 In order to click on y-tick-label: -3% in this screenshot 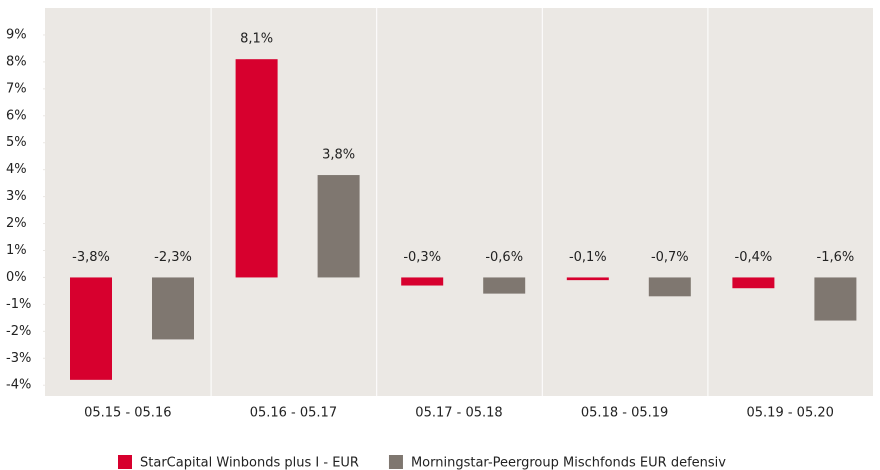, I will do `click(18, 358)`.